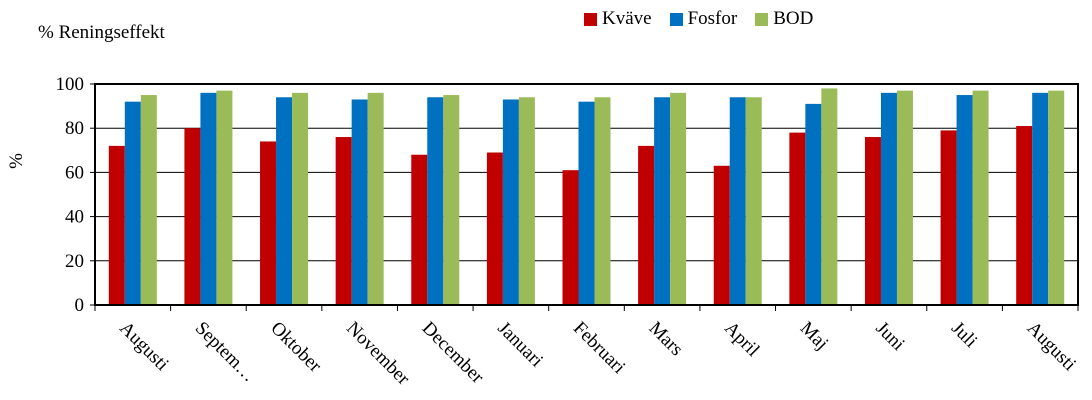 The width and height of the screenshot is (1092, 400). I want to click on legend-swatch-fosfor, so click(676, 19).